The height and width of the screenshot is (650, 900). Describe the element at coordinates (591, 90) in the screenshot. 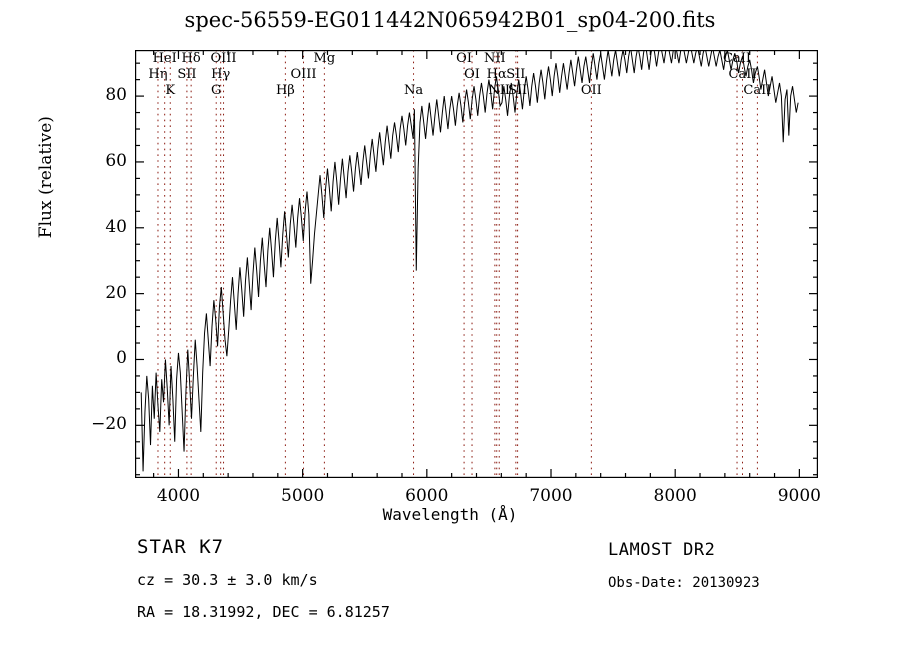

I see `spectral-line-label: OII` at that location.